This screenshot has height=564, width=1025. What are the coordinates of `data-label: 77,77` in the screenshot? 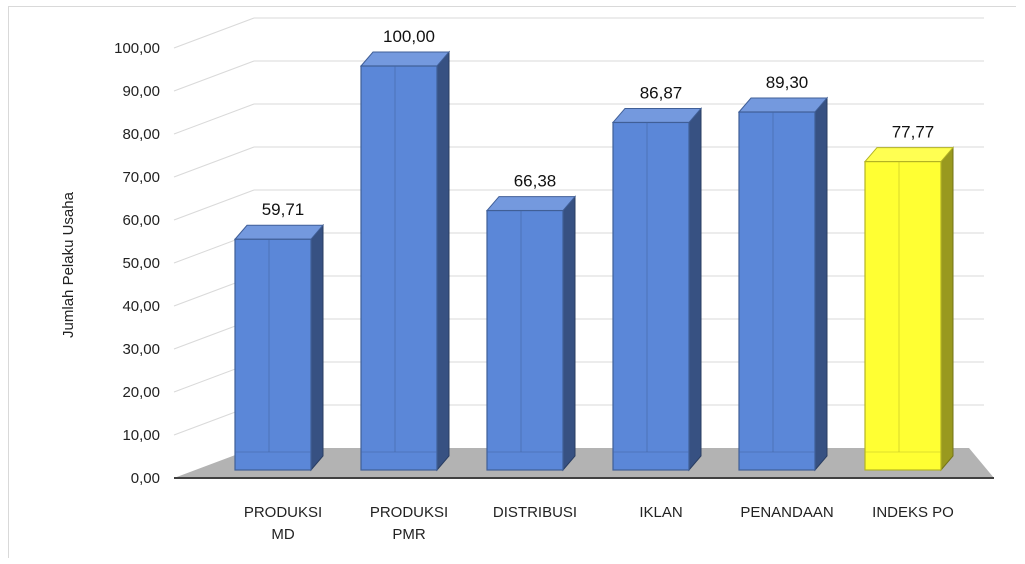 It's located at (913, 132).